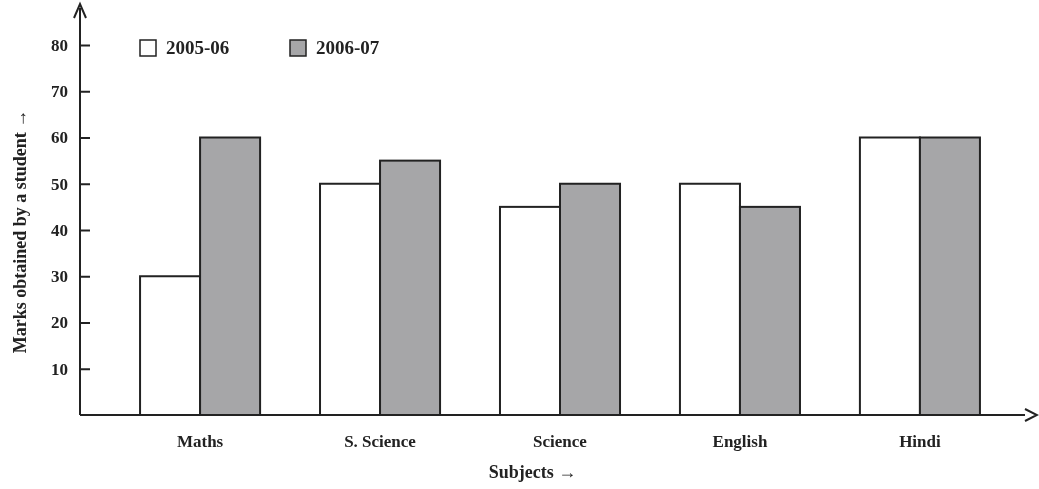 This screenshot has width=1039, height=489. What do you see at coordinates (59, 138) in the screenshot?
I see `y-tick-label: 60` at bounding box center [59, 138].